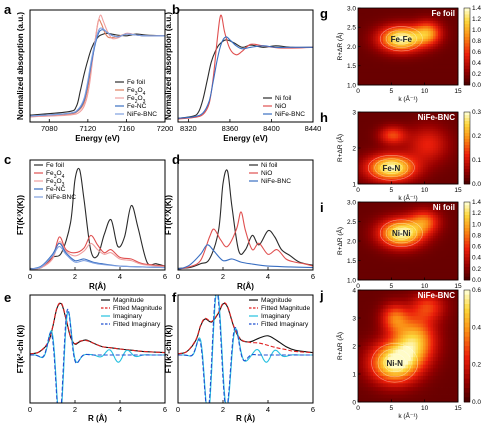 This screenshot has width=500, height=423. What do you see at coordinates (354, 184) in the screenshot?
I see `y-tick-label: 1` at bounding box center [354, 184].